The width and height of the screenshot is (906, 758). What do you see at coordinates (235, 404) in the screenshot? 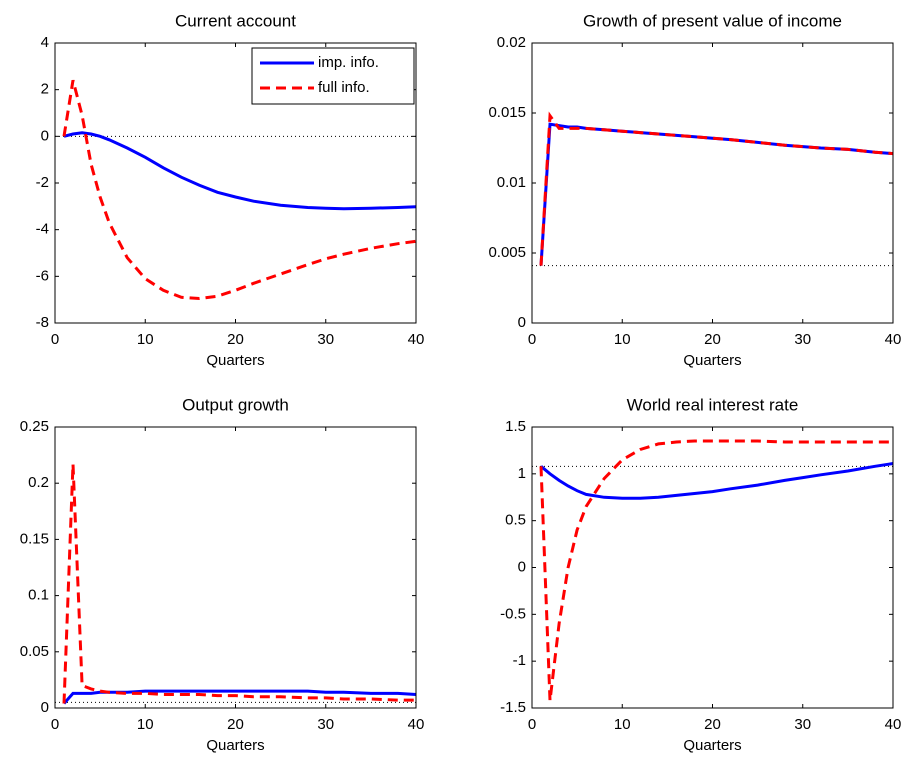
I see `subplot-title: Output growth` at bounding box center [235, 404].